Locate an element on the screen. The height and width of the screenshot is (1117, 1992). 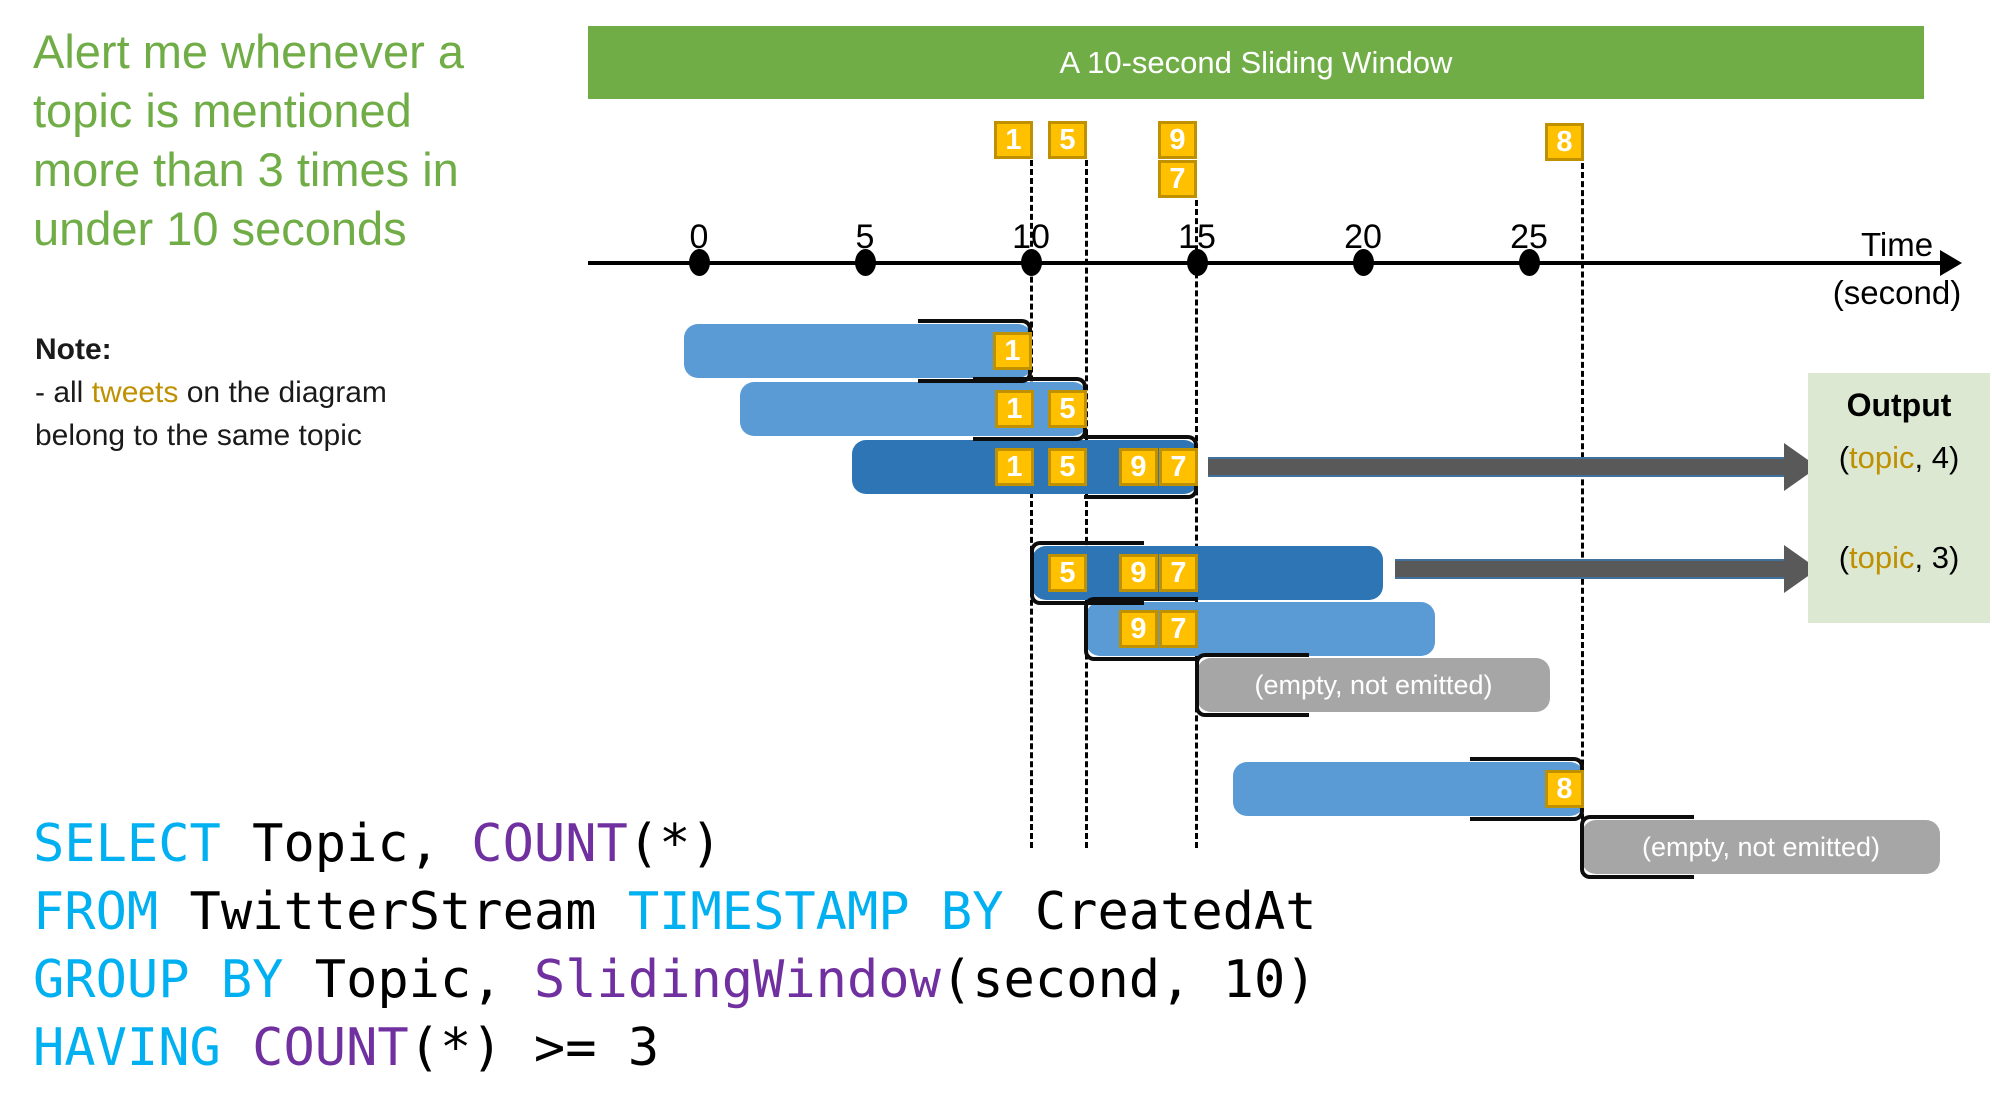
note-line-1: - all tweets on the diagram is located at coordinates (211, 392).